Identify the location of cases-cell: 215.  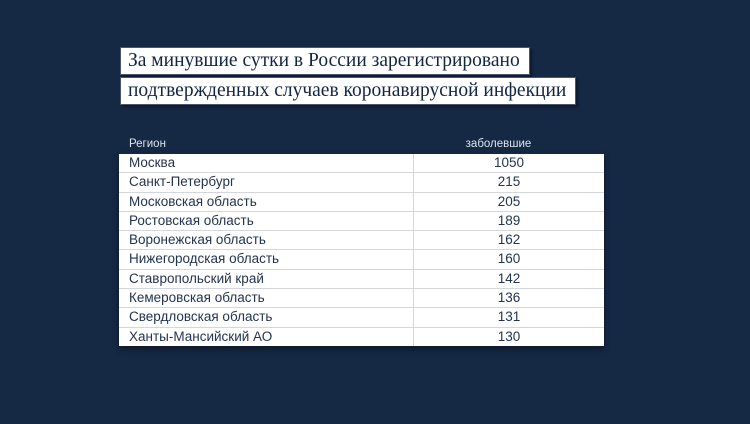
(508, 182).